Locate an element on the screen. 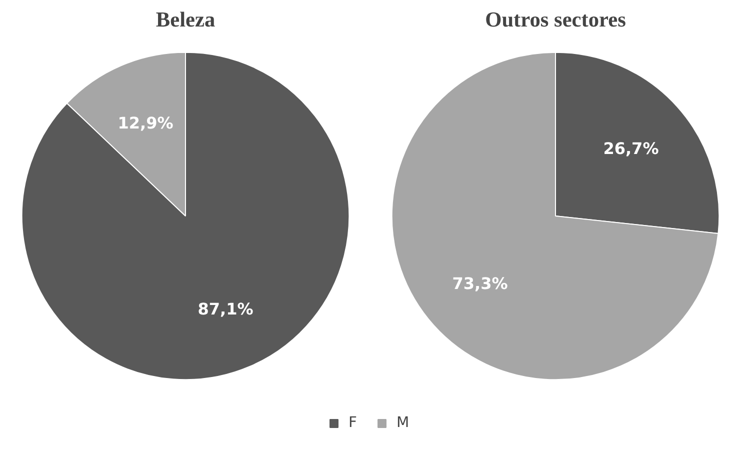 This screenshot has width=744, height=465. legend-label: M is located at coordinates (403, 422).